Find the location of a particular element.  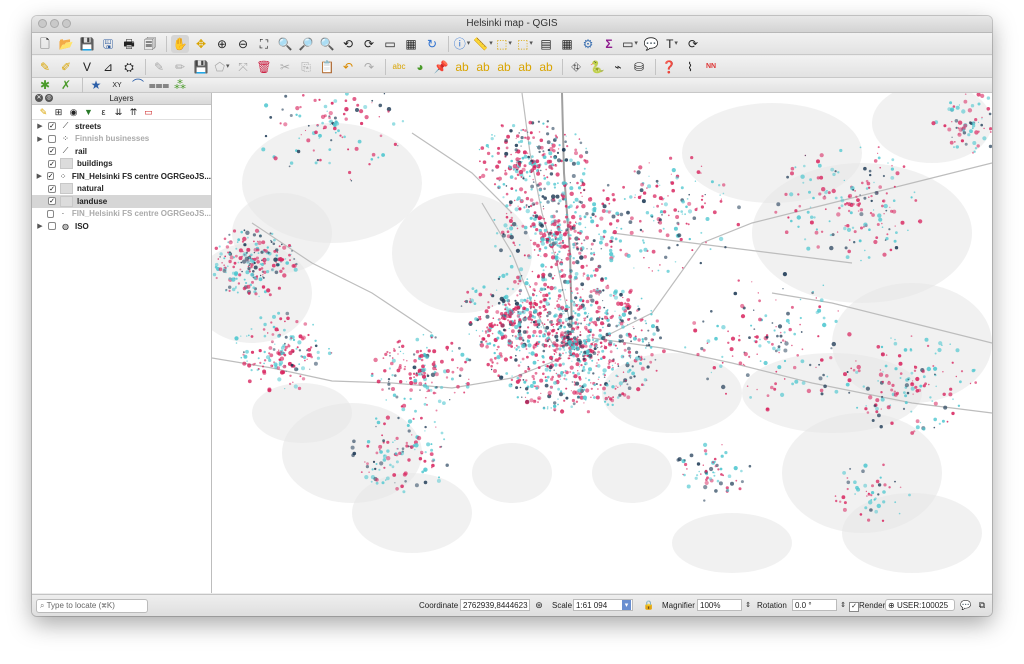

filter-expression-icon: ε is located at coordinates (103, 112).